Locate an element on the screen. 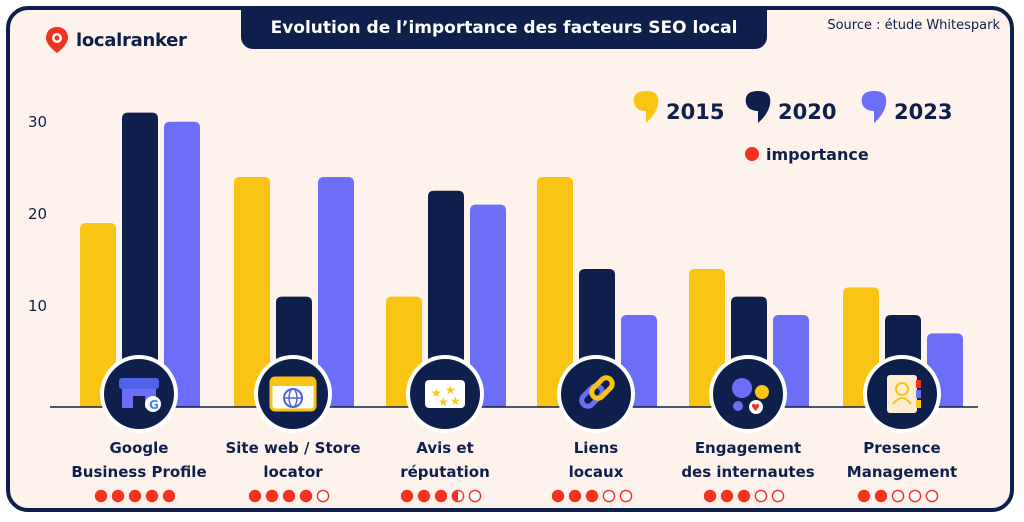  person-body is located at coordinates (902, 401).